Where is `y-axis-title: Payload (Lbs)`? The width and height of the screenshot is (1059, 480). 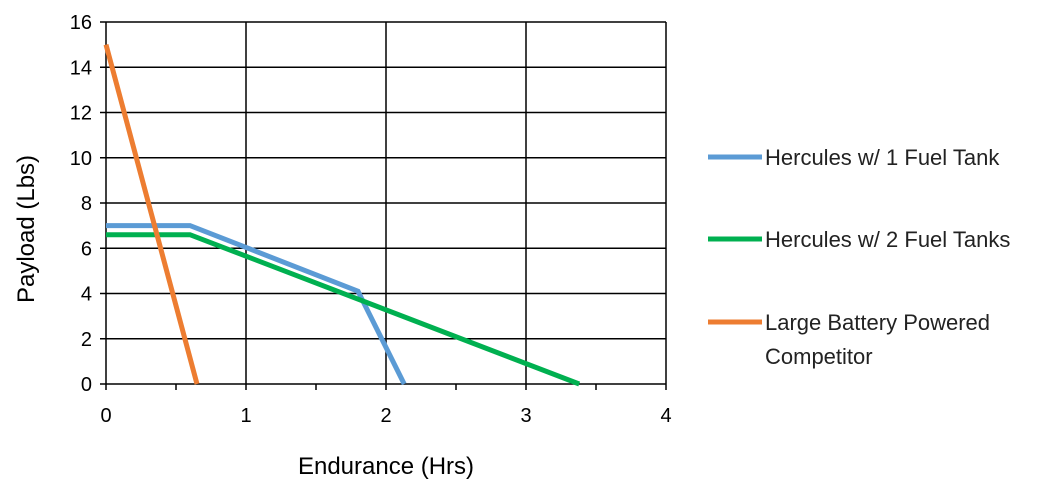
y-axis-title: Payload (Lbs) is located at coordinates (26, 229).